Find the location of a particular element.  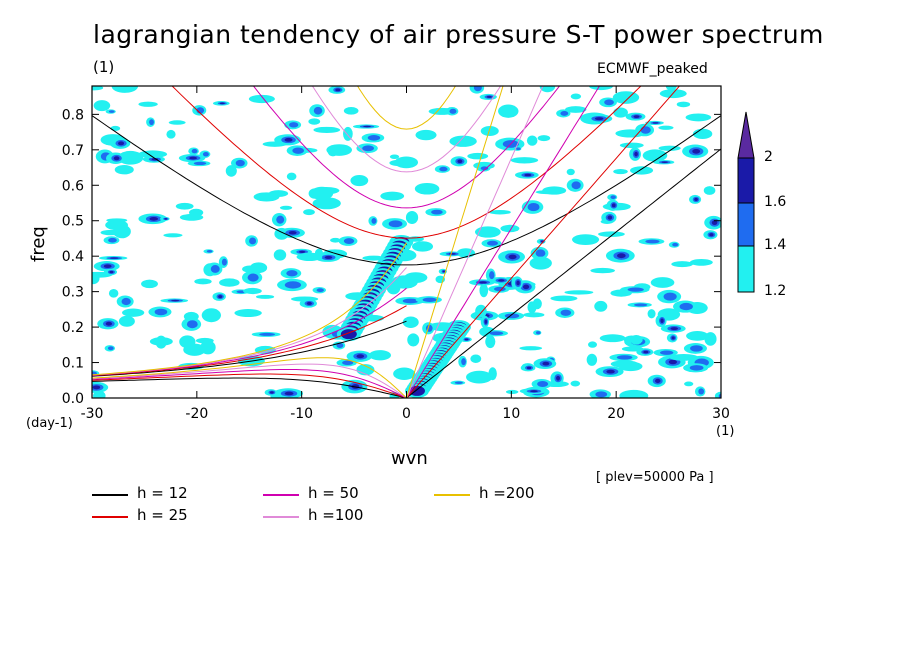

y-tick-label: 0.8 is located at coordinates (73, 115).